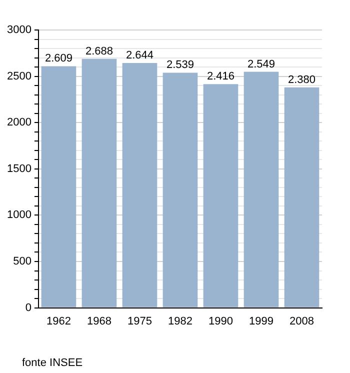 This screenshot has height=373, width=350. Describe the element at coordinates (302, 80) in the screenshot. I see `data-label: 2.380` at that location.